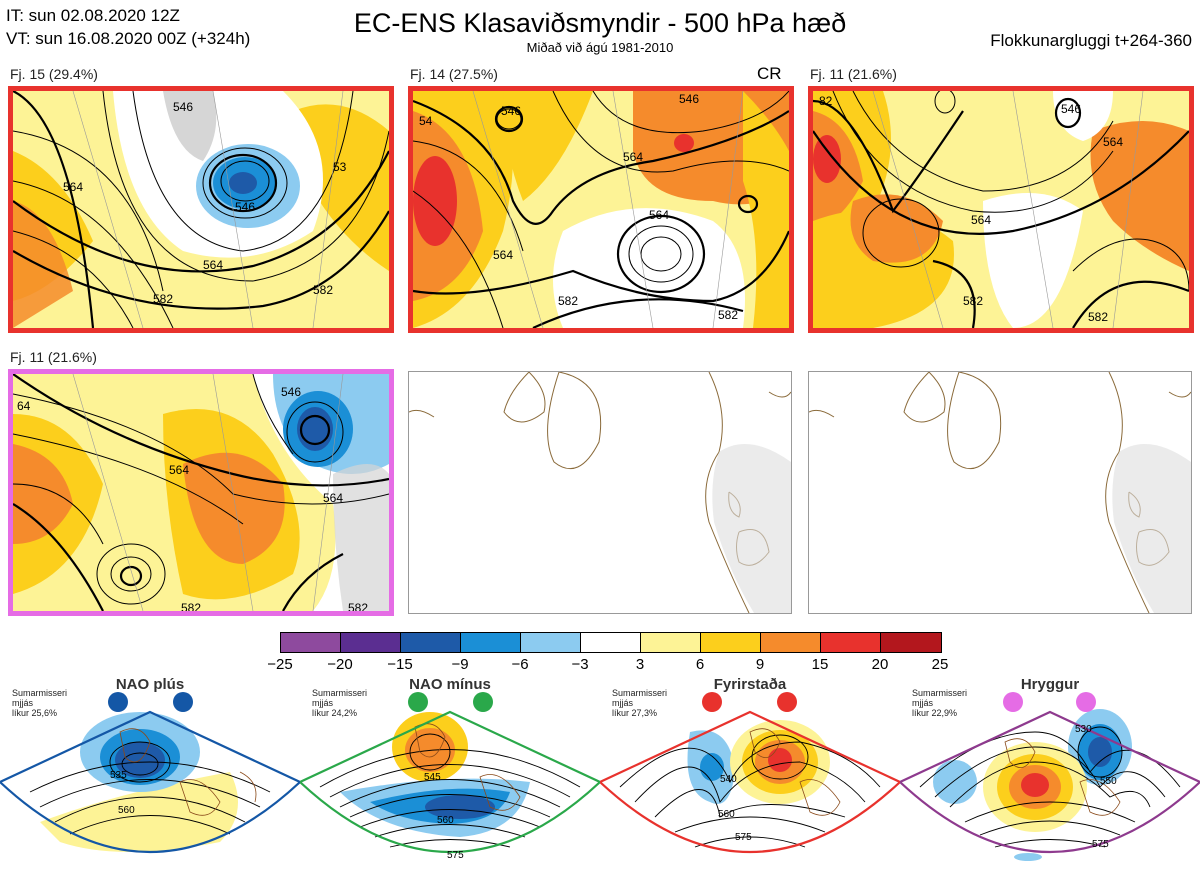 The width and height of the screenshot is (1200, 871). What do you see at coordinates (728, 779) in the screenshot?
I see `contour-label: 540` at bounding box center [728, 779].